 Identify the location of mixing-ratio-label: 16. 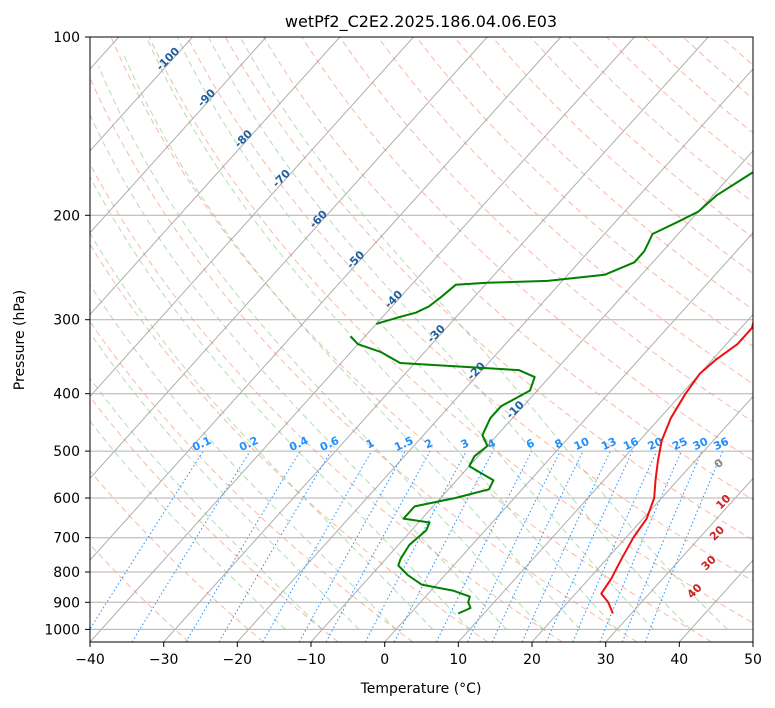
(631, 444).